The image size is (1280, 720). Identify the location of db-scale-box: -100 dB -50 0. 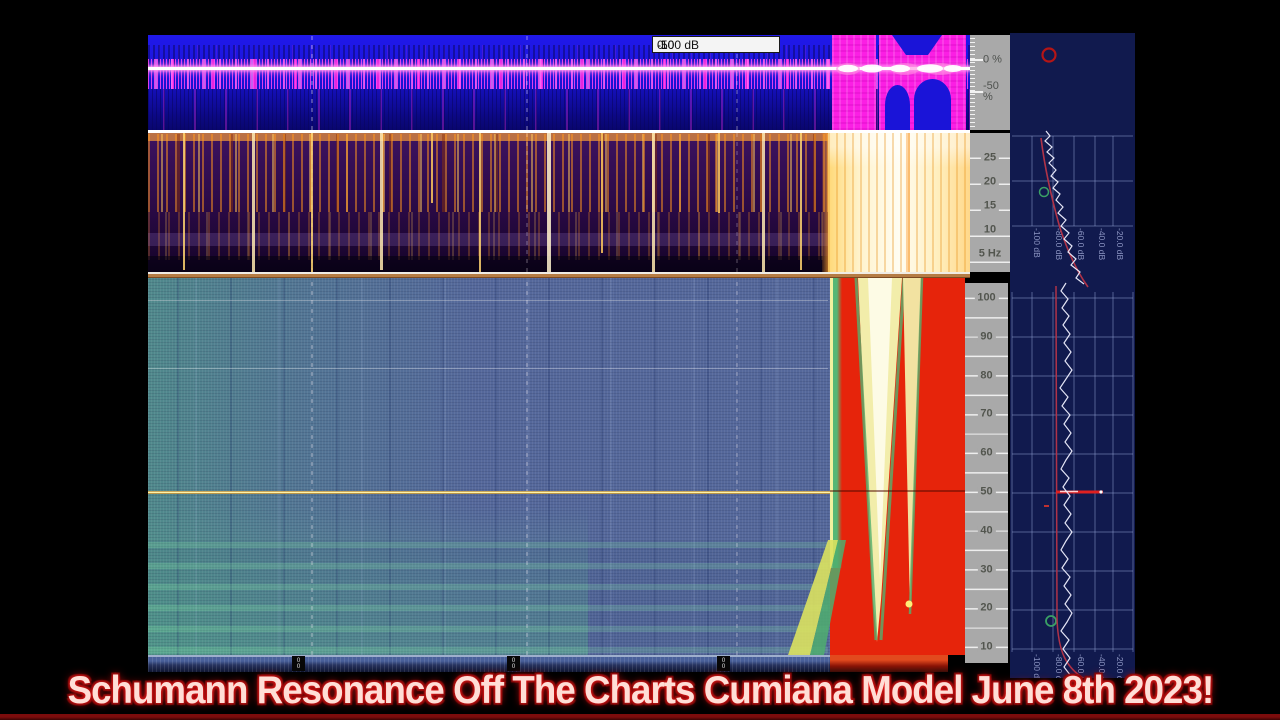
(716, 44).